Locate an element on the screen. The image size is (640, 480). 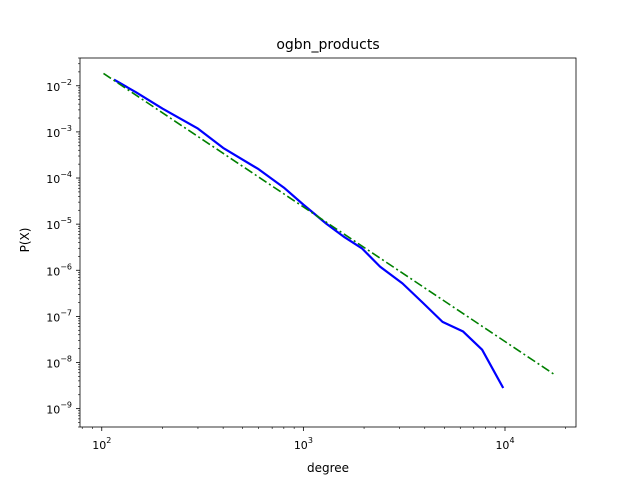
x-tick-label: 10² is located at coordinates (101, 444).